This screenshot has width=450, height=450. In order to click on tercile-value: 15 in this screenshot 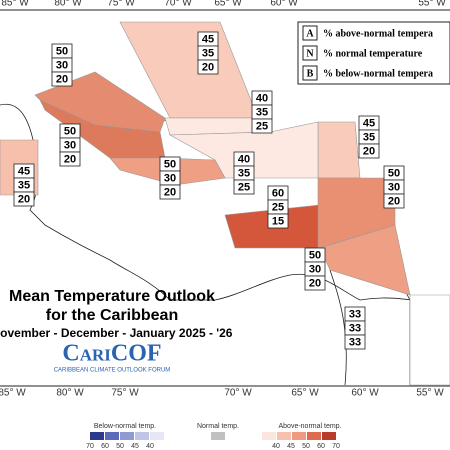, I will do `click(278, 221)`.